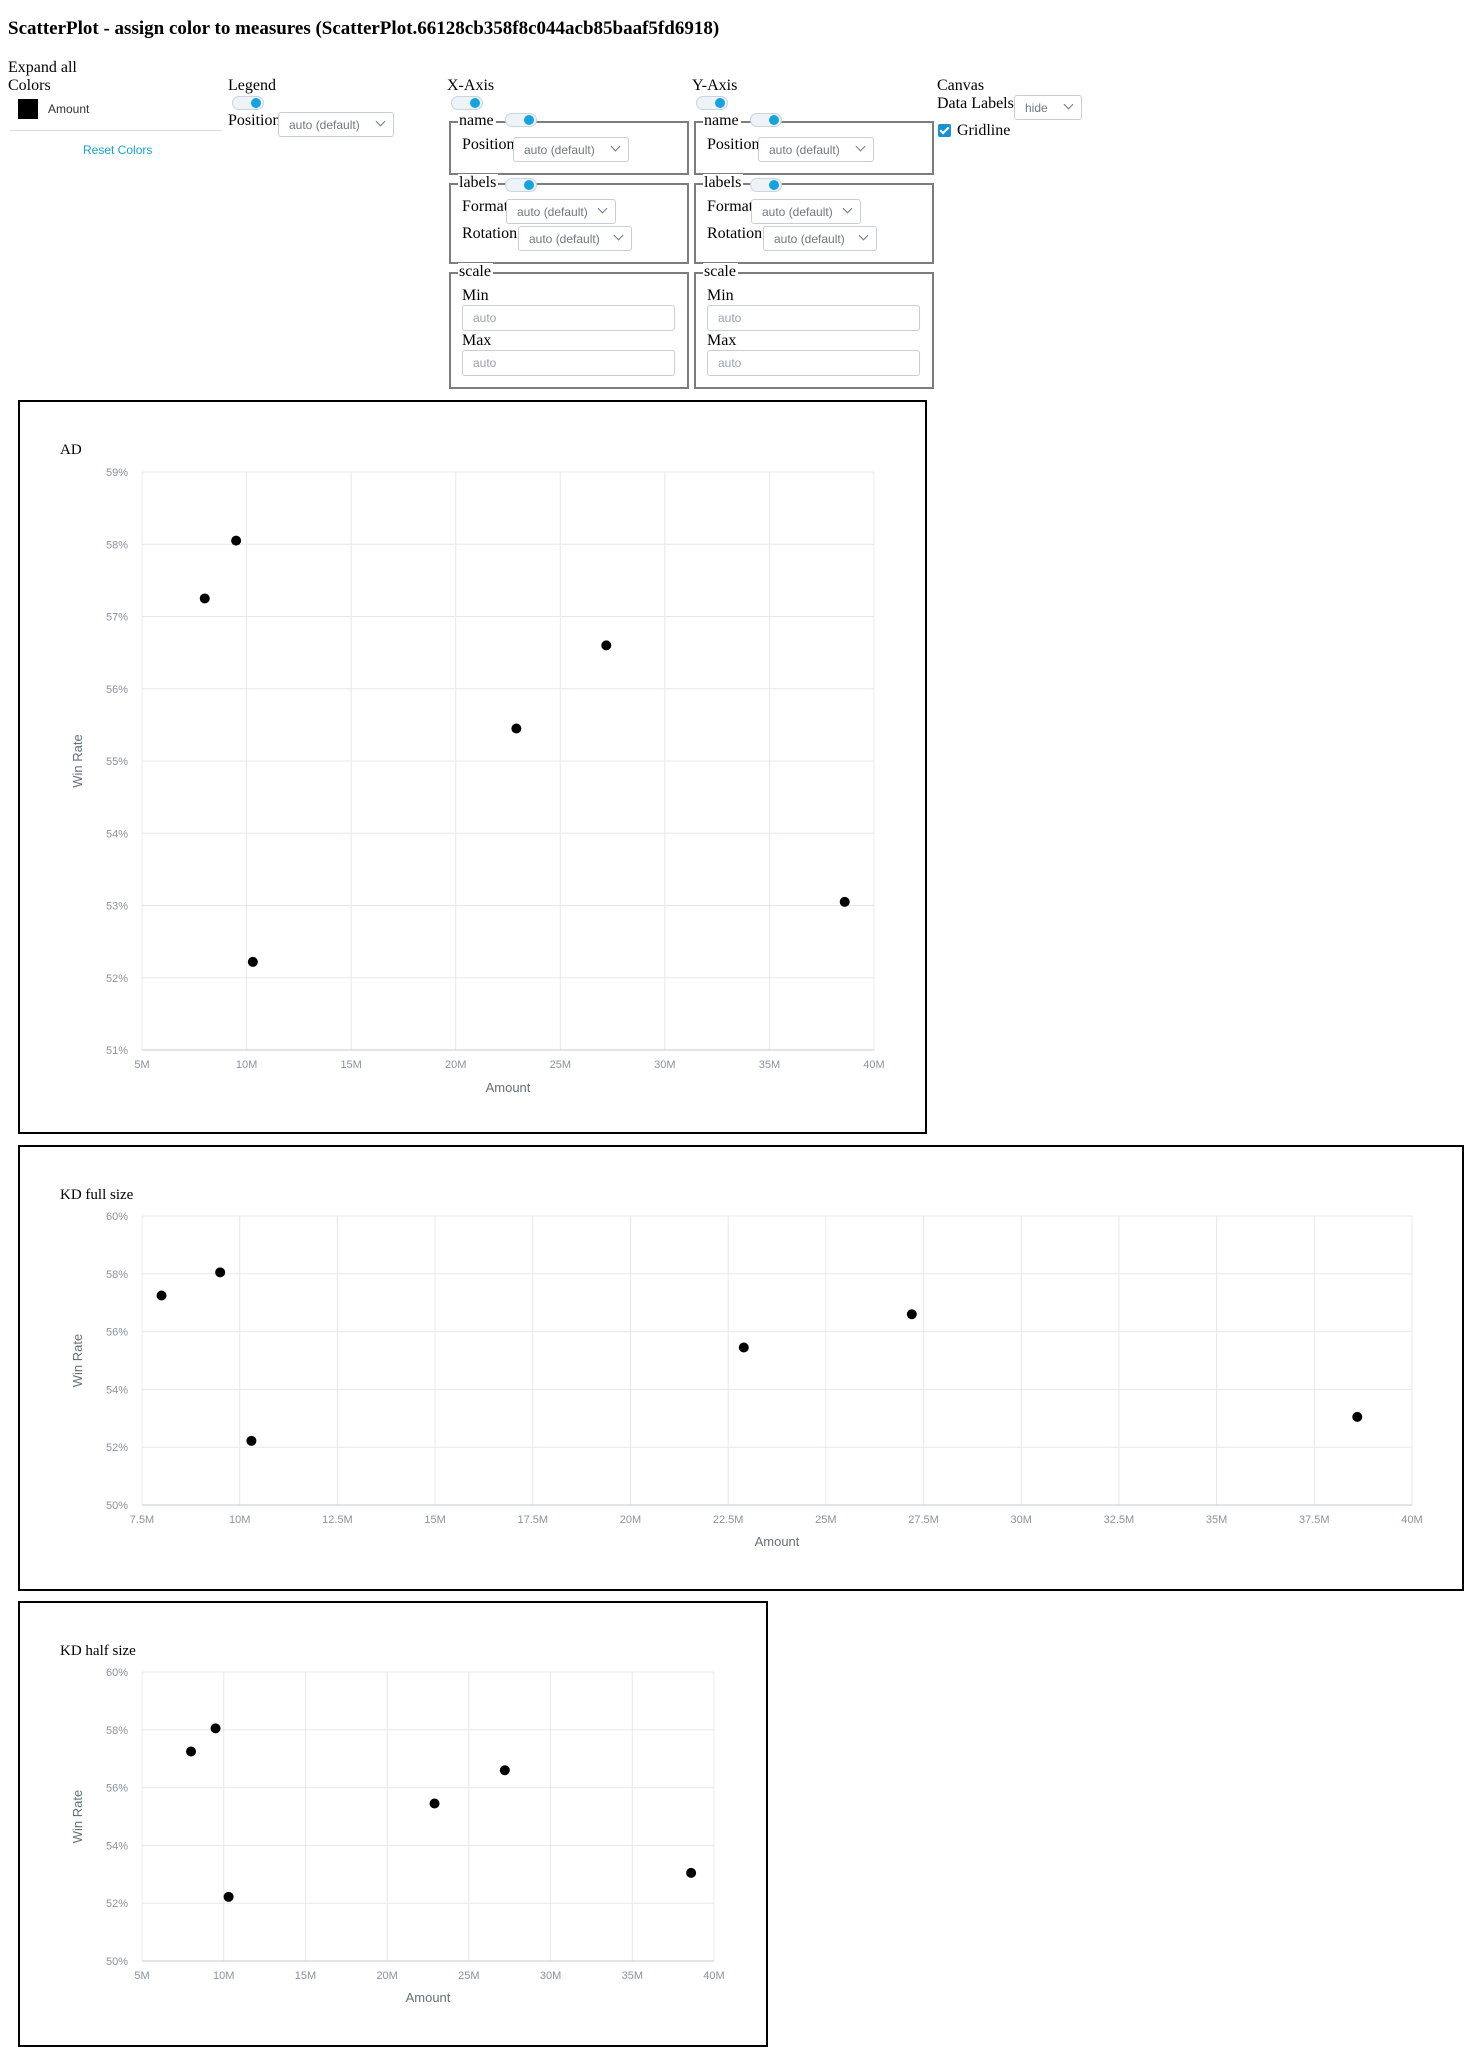  What do you see at coordinates (766, 185) in the screenshot?
I see `y-axis-labels-toggle` at bounding box center [766, 185].